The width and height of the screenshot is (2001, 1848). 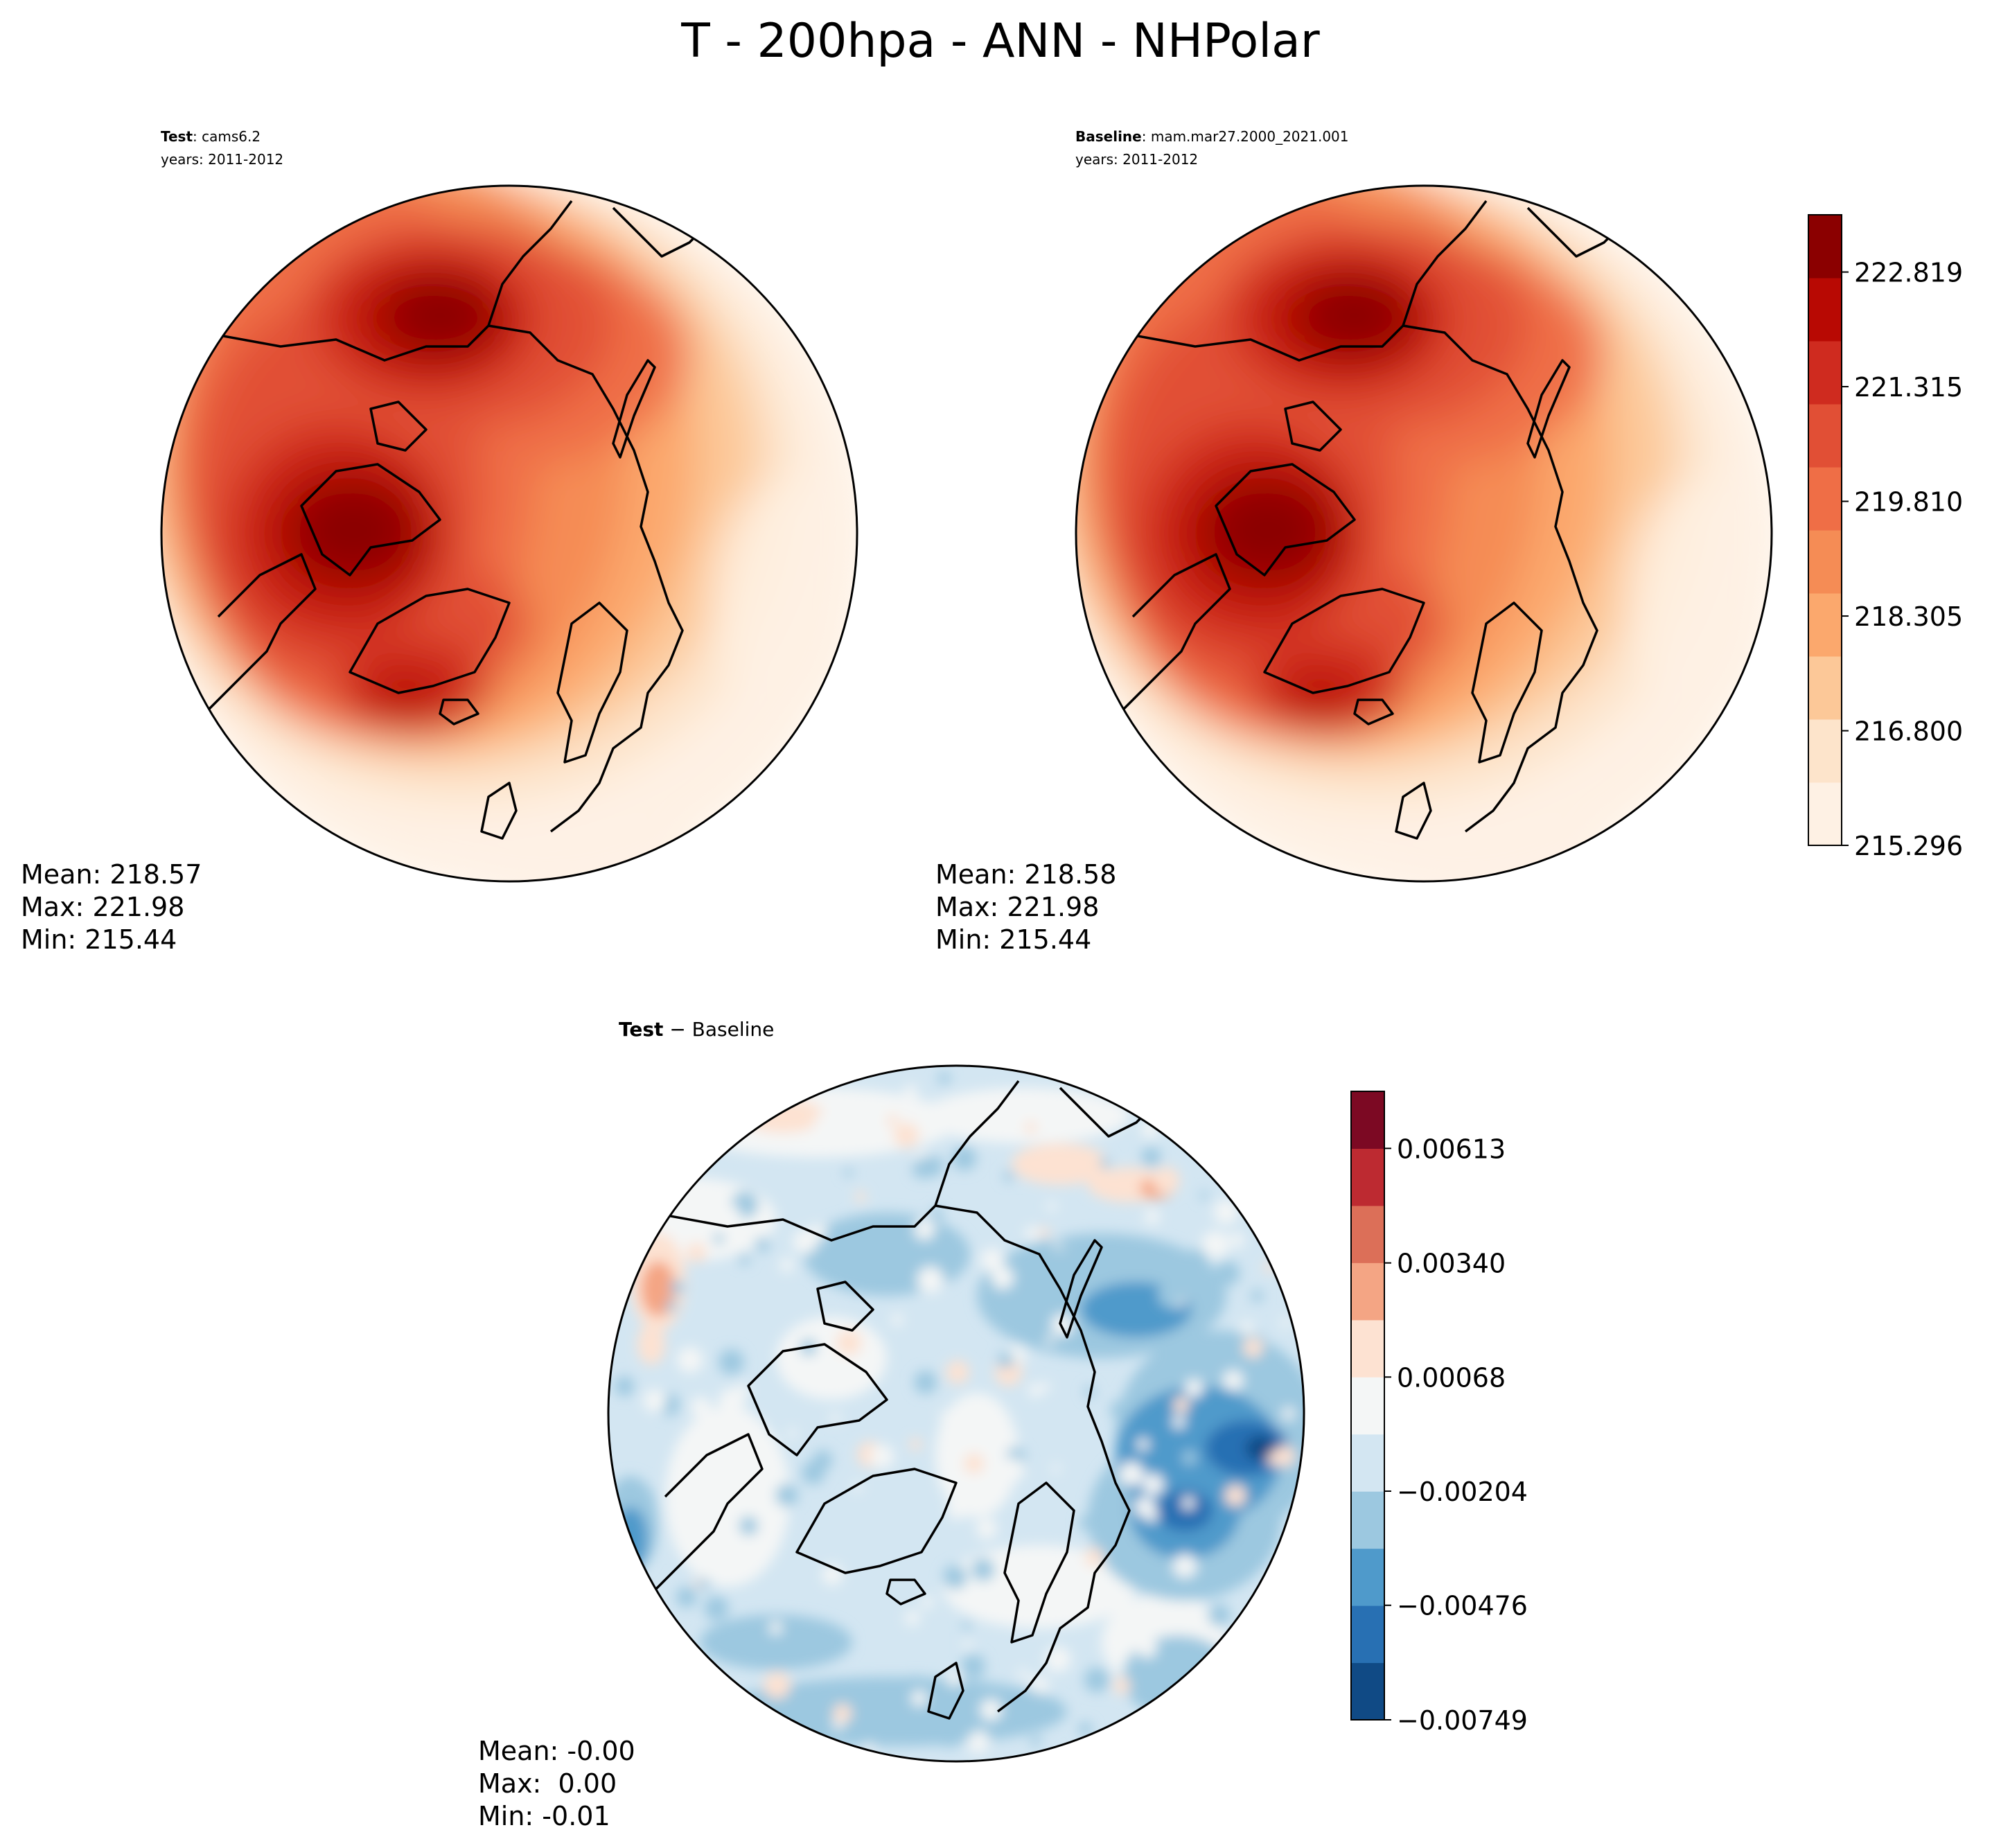 What do you see at coordinates (1367, 1406) in the screenshot?
I see `cbar-diff-frame` at bounding box center [1367, 1406].